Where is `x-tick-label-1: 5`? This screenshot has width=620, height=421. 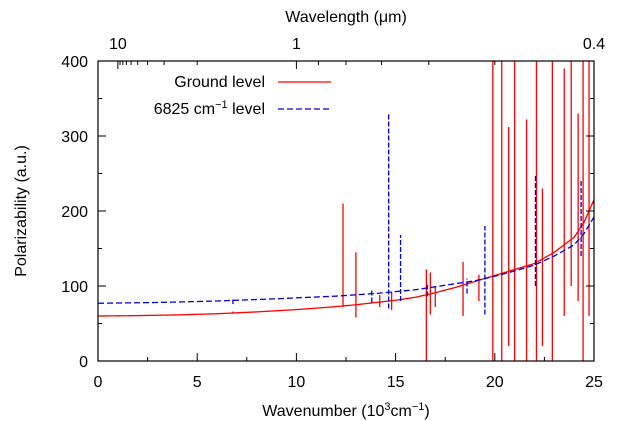
x-tick-label-1: 5 is located at coordinates (197, 382).